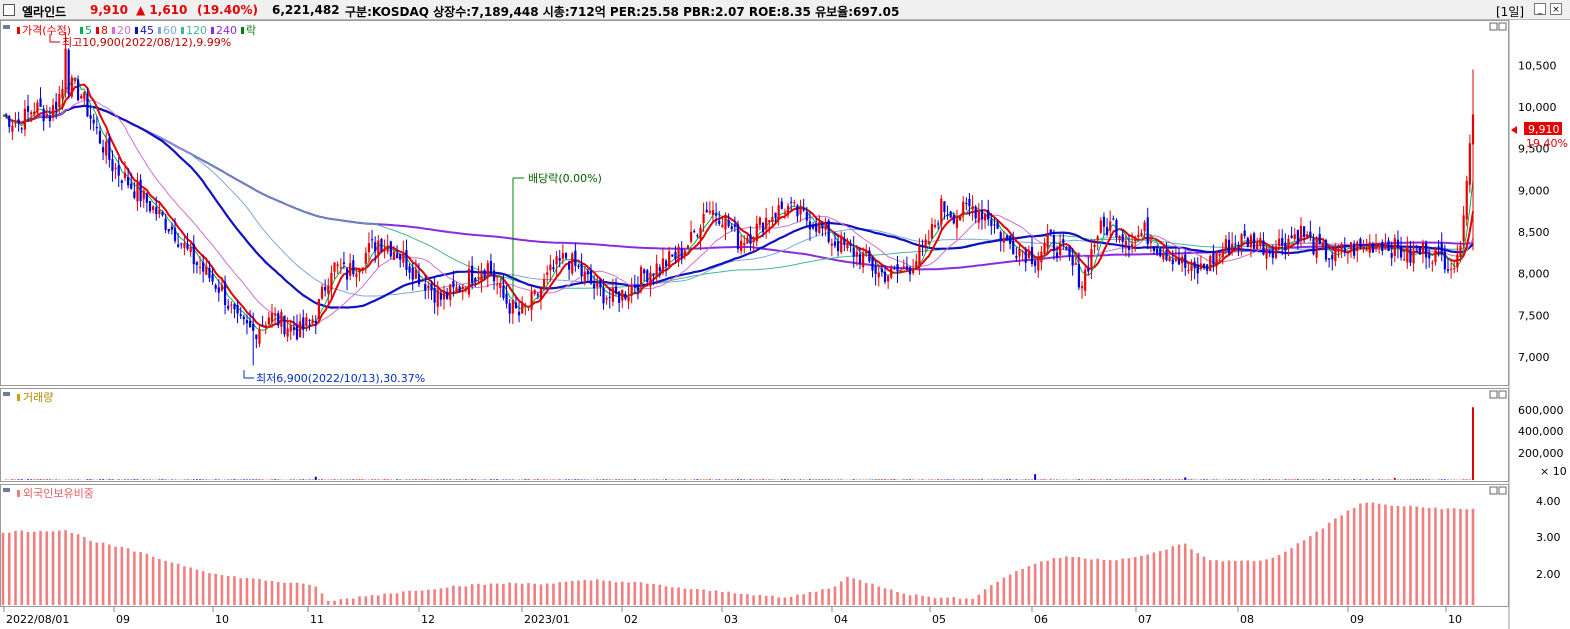 Image resolution: width=1570 pixels, height=629 pixels. What do you see at coordinates (88, 30) in the screenshot?
I see `legend-label-1: 5` at bounding box center [88, 30].